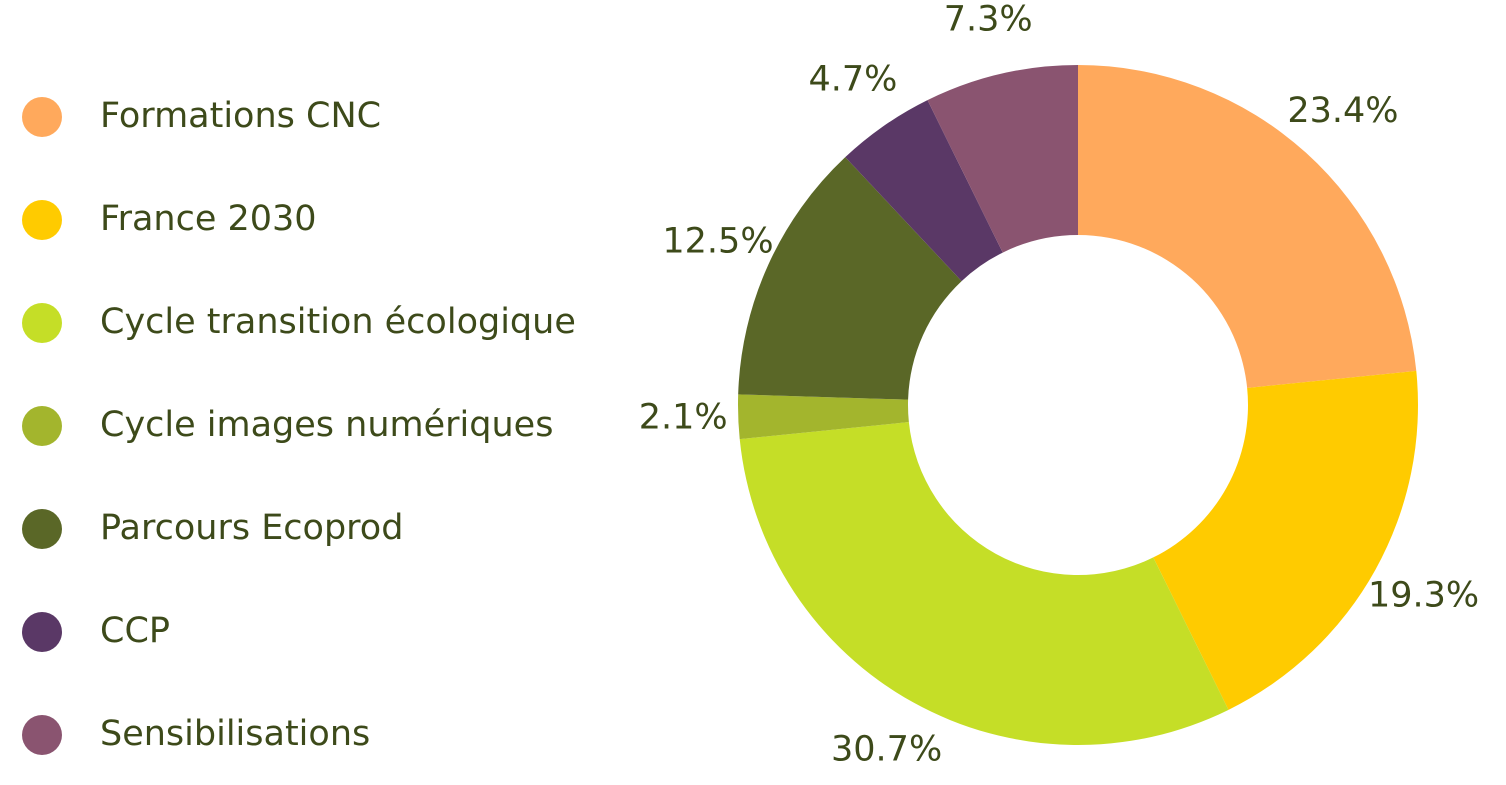 The height and width of the screenshot is (785, 1506). Describe the element at coordinates (988, 19) in the screenshot. I see `slice-label: 7.3%` at that location.